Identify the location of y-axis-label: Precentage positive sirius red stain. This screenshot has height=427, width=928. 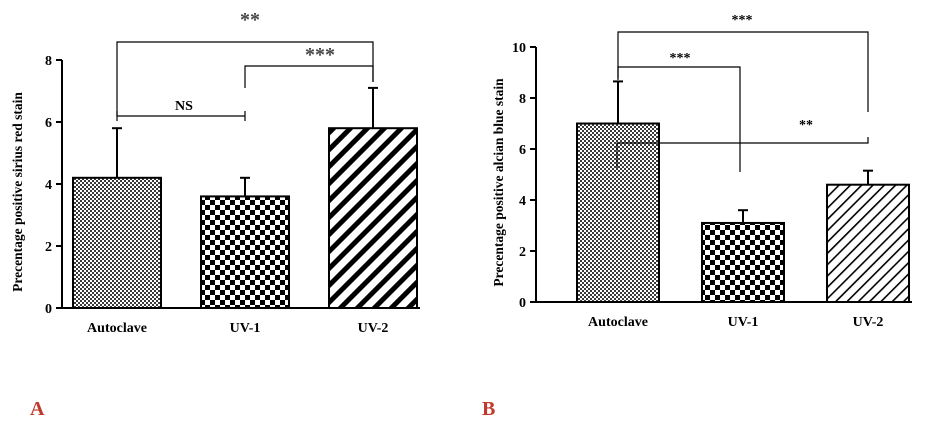
(17, 192).